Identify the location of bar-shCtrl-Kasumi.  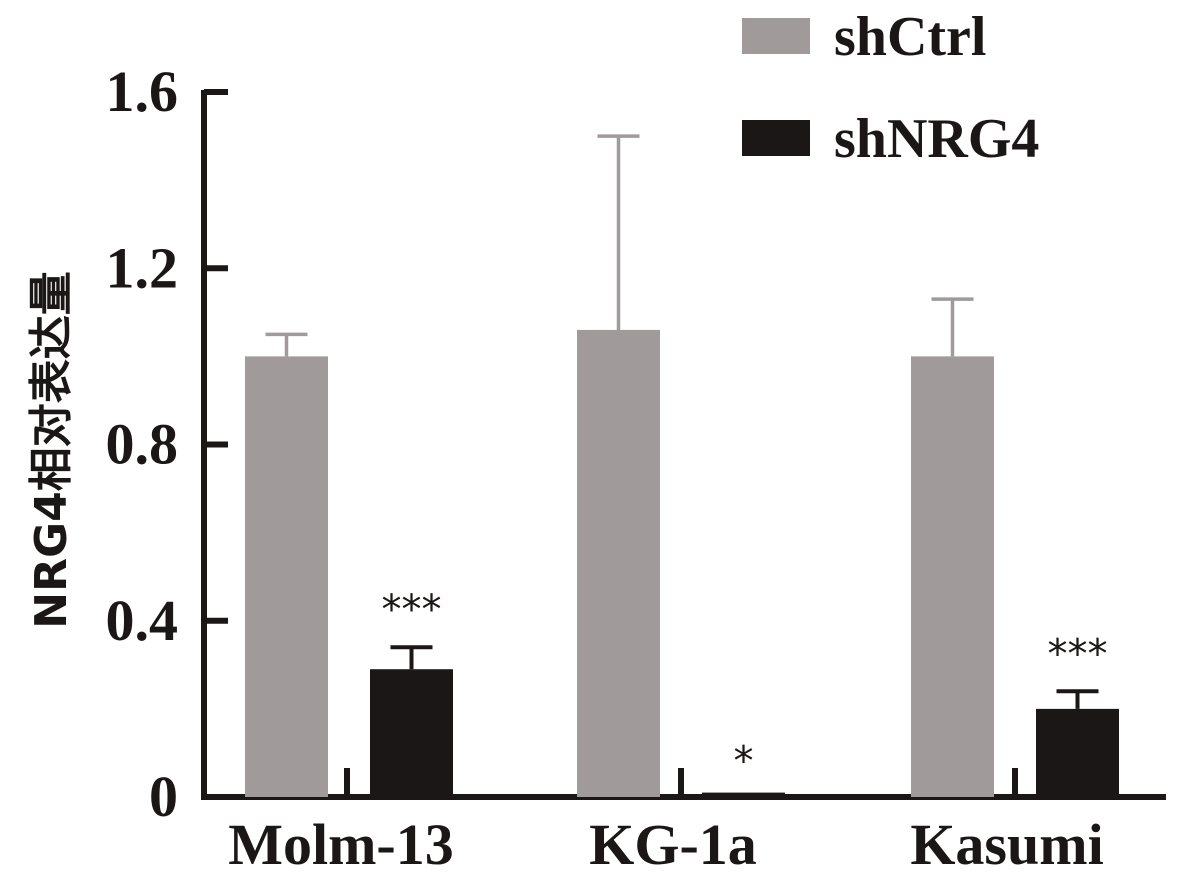
(952, 576).